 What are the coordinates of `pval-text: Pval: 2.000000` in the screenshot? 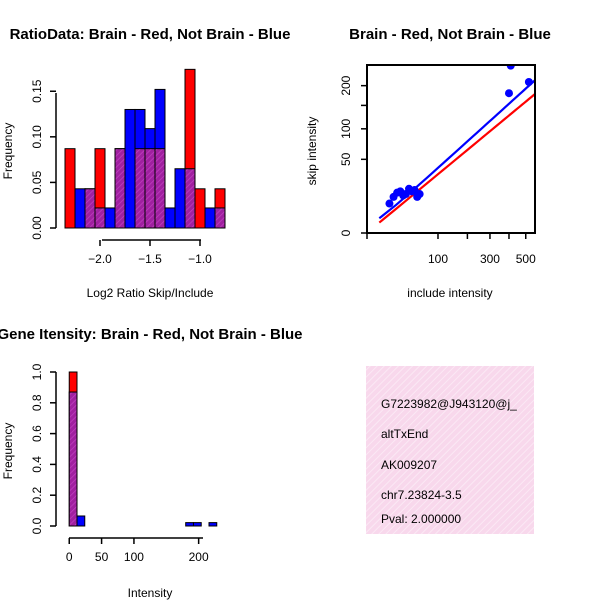 It's located at (421, 519).